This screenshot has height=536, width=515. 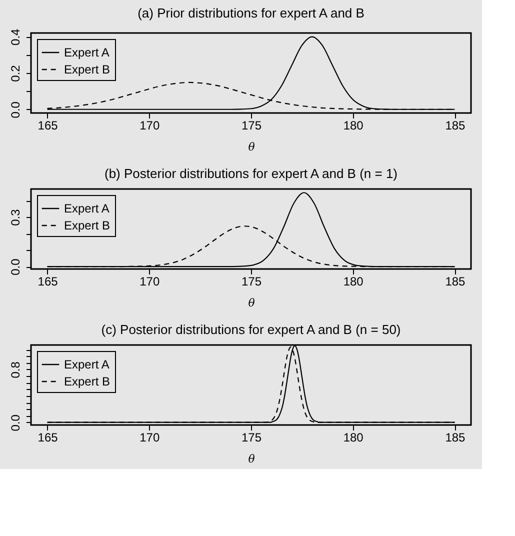 What do you see at coordinates (15, 73) in the screenshot?
I see `y-tick-label: 0.2` at bounding box center [15, 73].